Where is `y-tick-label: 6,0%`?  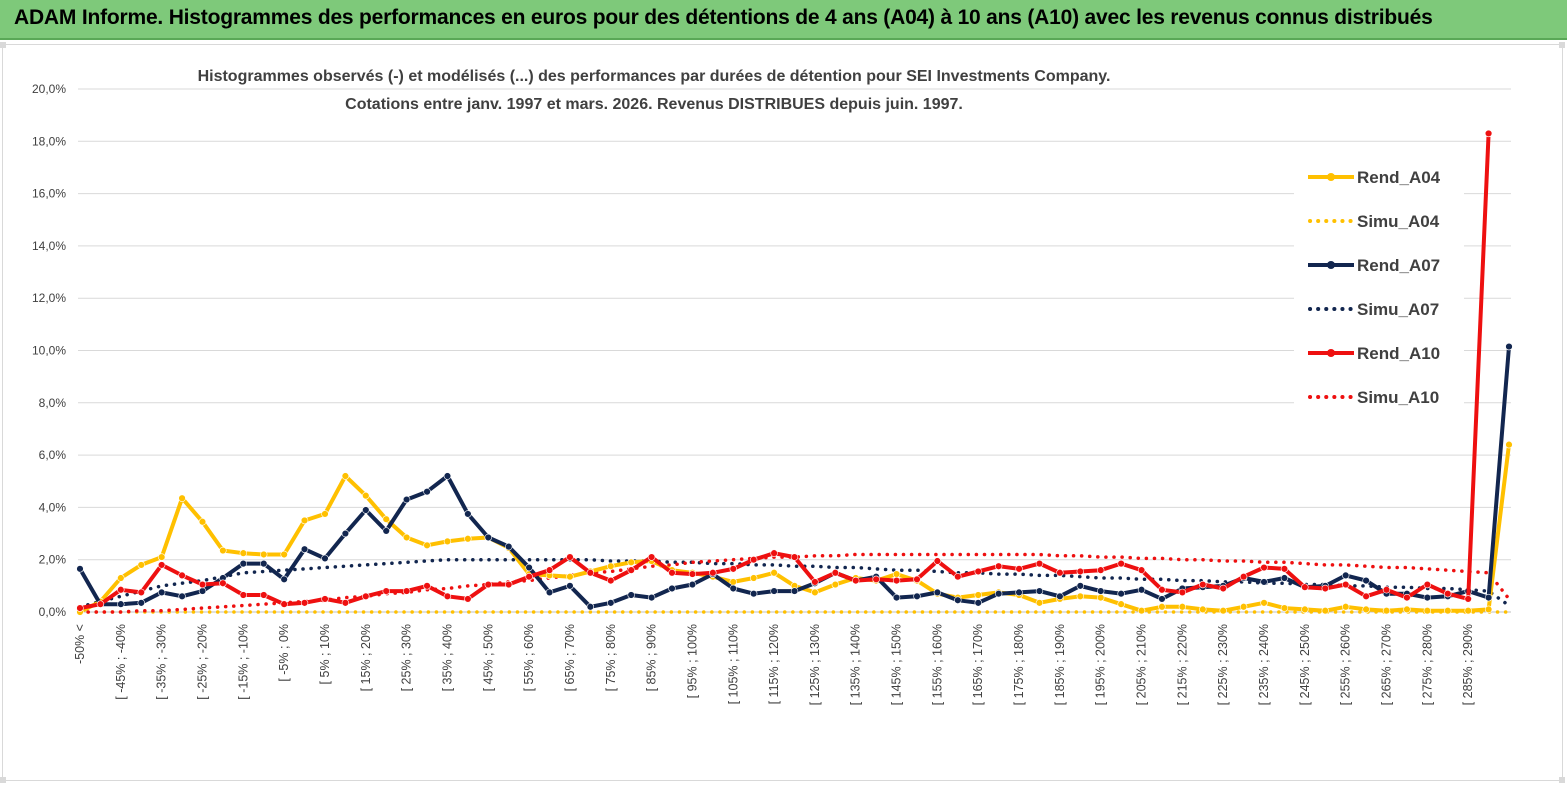 y-tick-label: 6,0% is located at coordinates (53, 455).